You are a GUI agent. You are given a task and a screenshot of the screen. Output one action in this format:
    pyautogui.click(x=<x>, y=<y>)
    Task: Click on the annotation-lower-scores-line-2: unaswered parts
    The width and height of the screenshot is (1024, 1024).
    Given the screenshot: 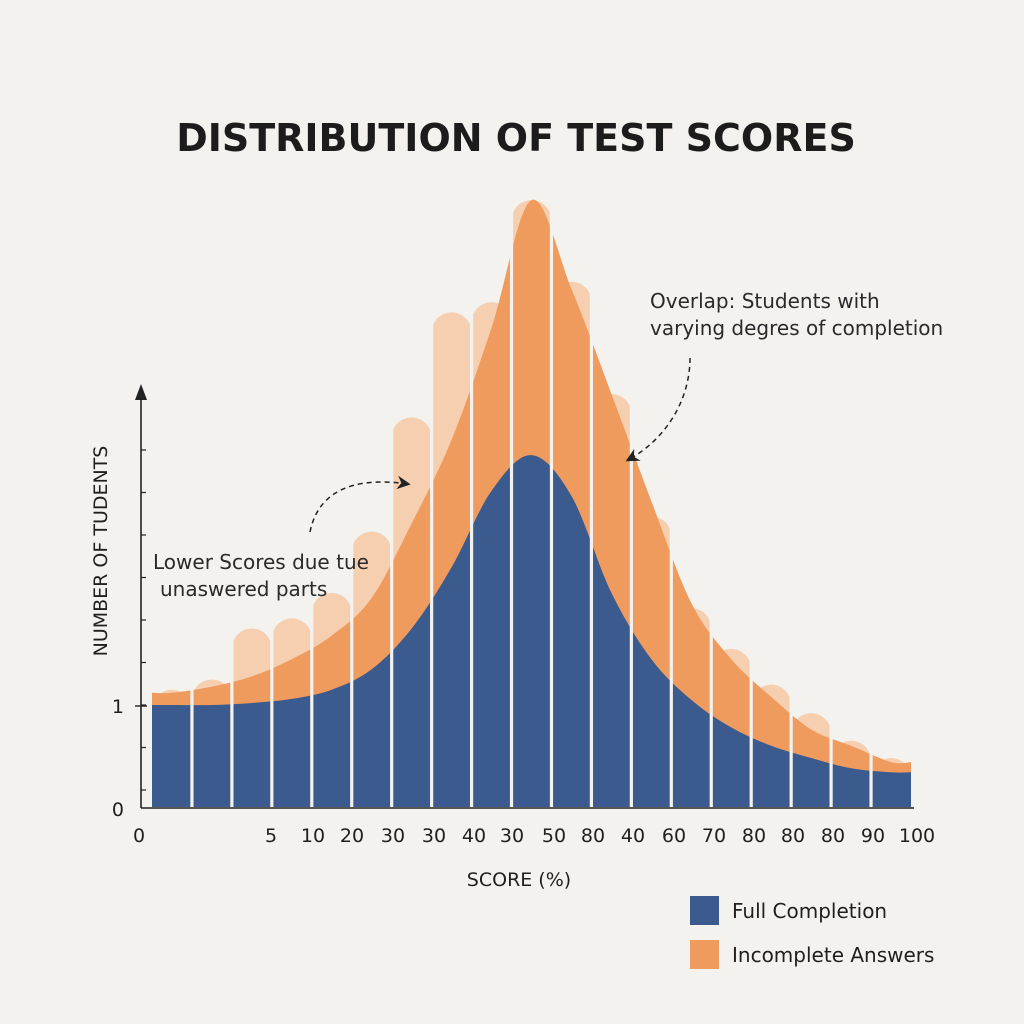 What is the action you would take?
    pyautogui.click(x=243, y=589)
    